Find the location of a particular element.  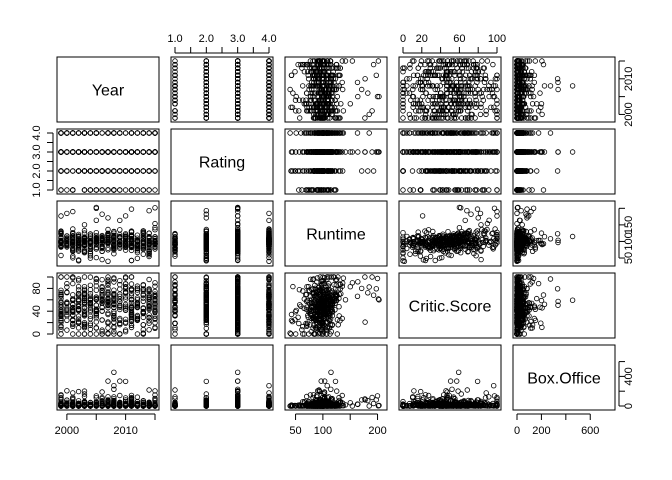

panel-rating-vs-year-frame is located at coordinates (108, 161).